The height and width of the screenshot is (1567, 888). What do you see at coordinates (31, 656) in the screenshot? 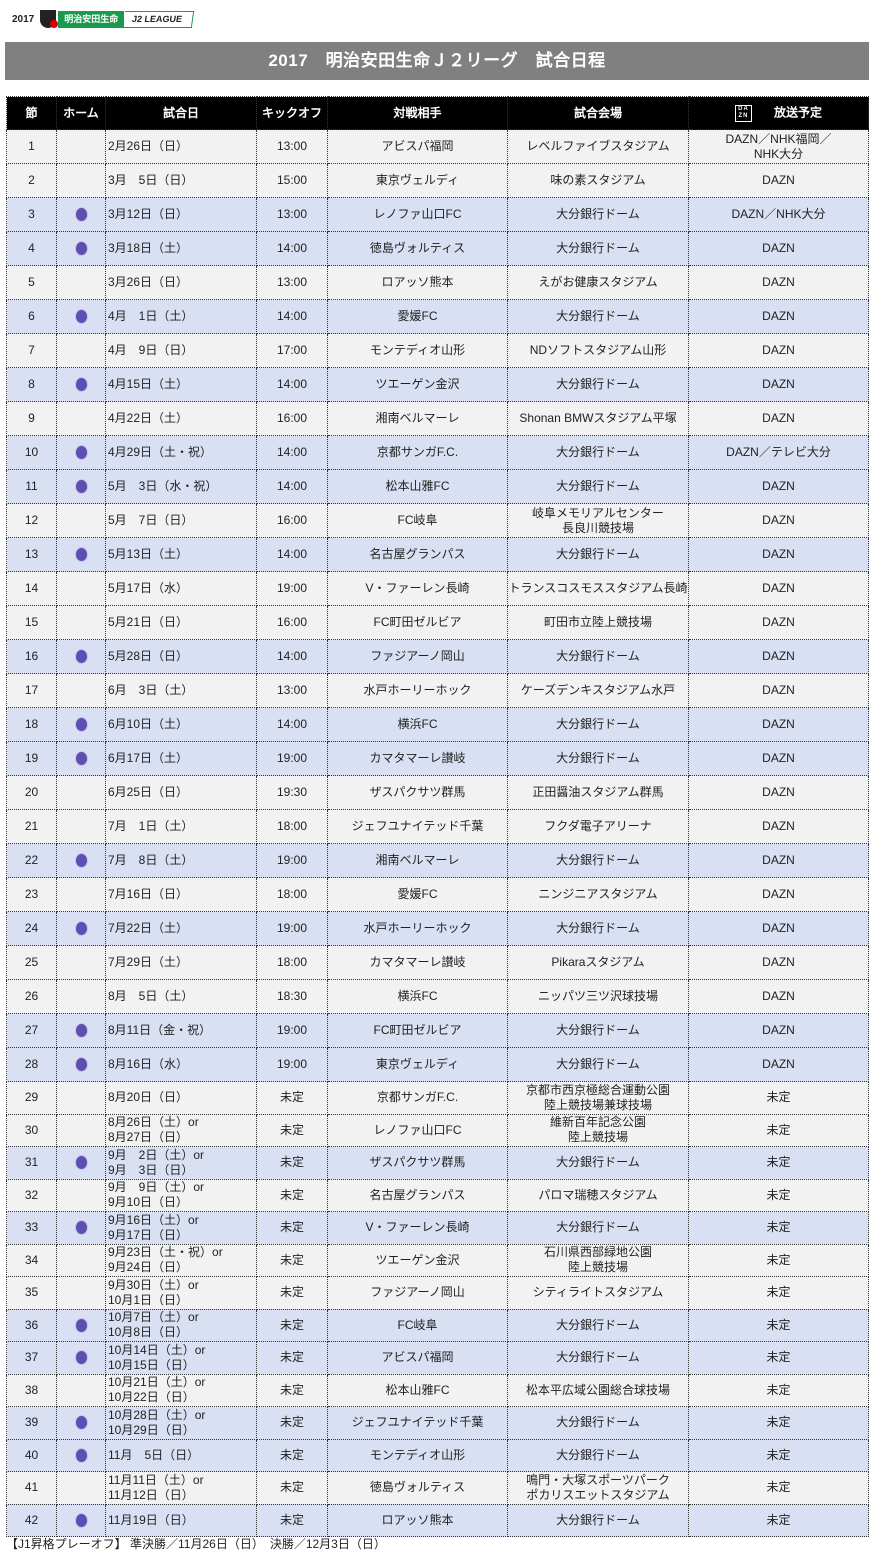
I see `round-cell: 16` at bounding box center [31, 656].